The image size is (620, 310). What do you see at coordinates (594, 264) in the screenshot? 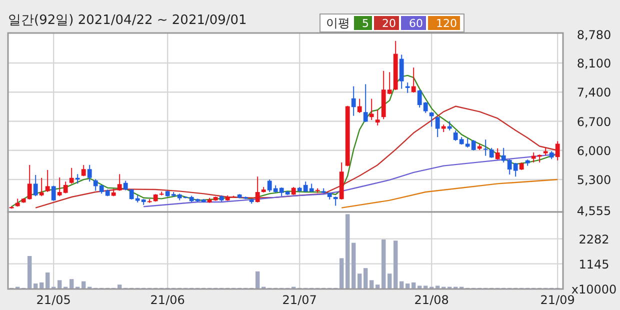
I see `y-tick-label: 1145` at bounding box center [594, 264].